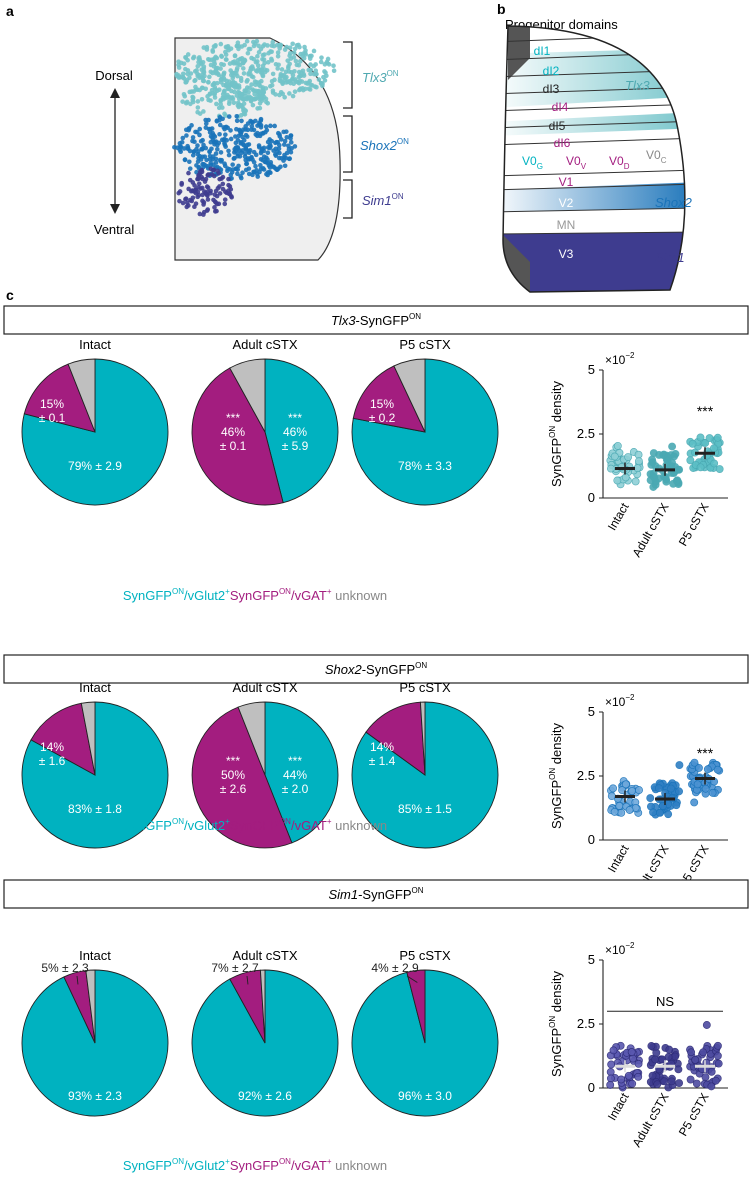 This screenshot has width=754, height=1181. I want to click on y-tick-label: 2.5, so click(586, 433).